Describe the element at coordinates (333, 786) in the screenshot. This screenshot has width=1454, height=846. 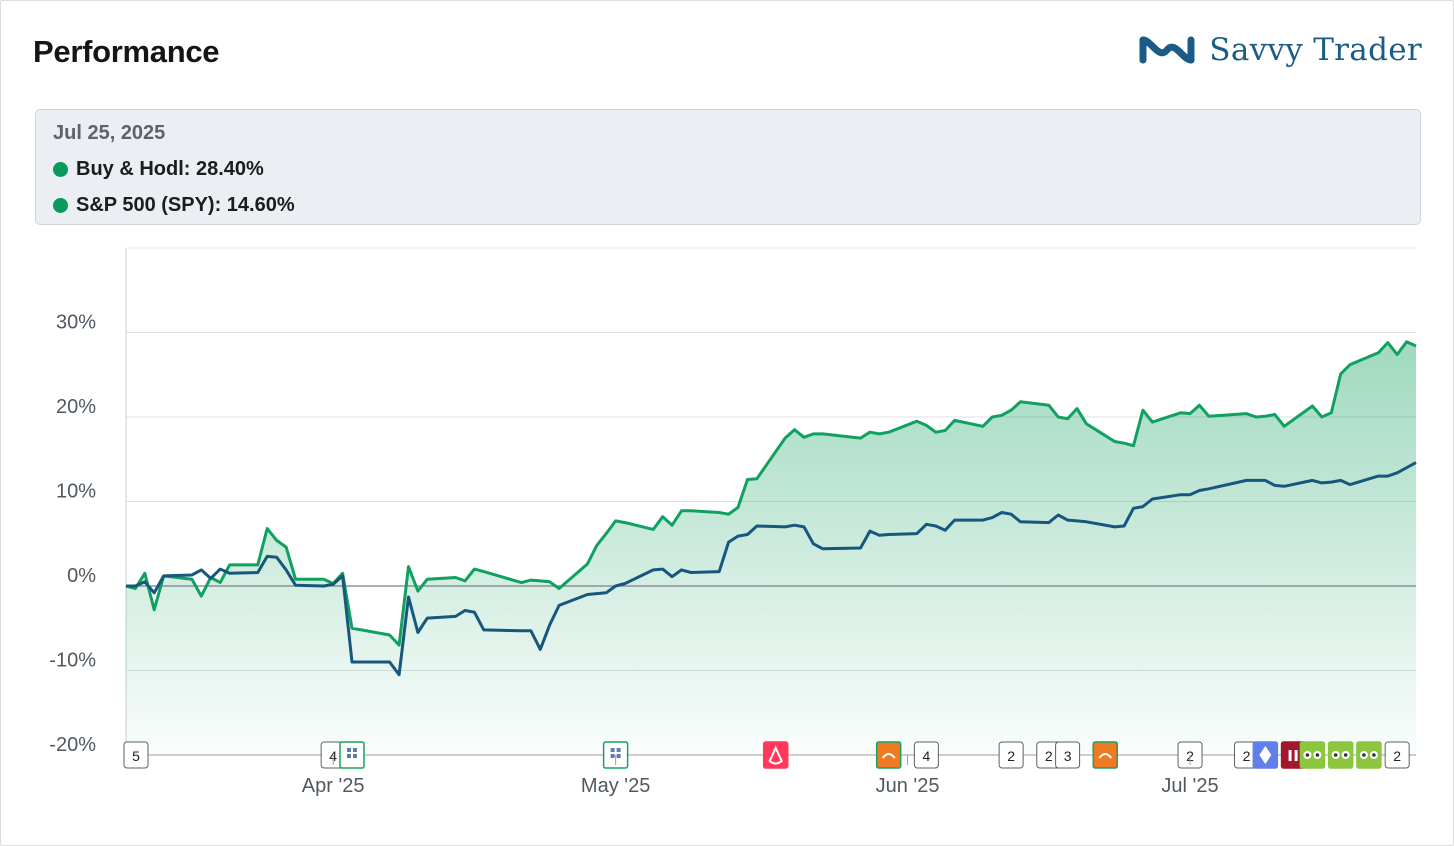
I see `x-tick-label: Apr '25` at that location.